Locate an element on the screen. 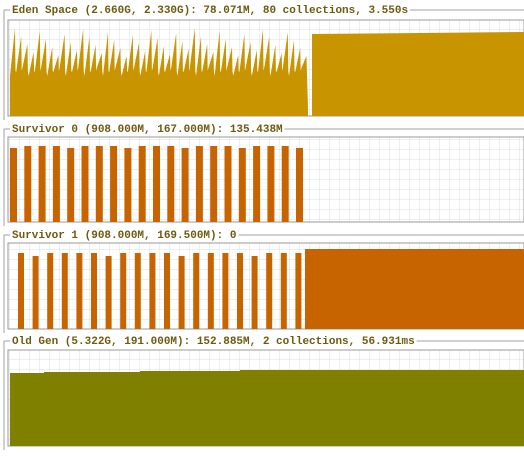  panel-title: Survivor 1 (908.000M, 169.500M): 0 is located at coordinates (124, 236).